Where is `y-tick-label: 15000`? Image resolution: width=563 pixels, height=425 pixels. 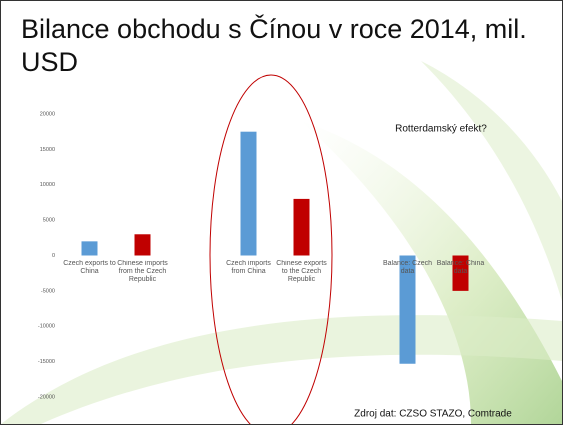
y-tick-label: 15000 is located at coordinates (47, 150).